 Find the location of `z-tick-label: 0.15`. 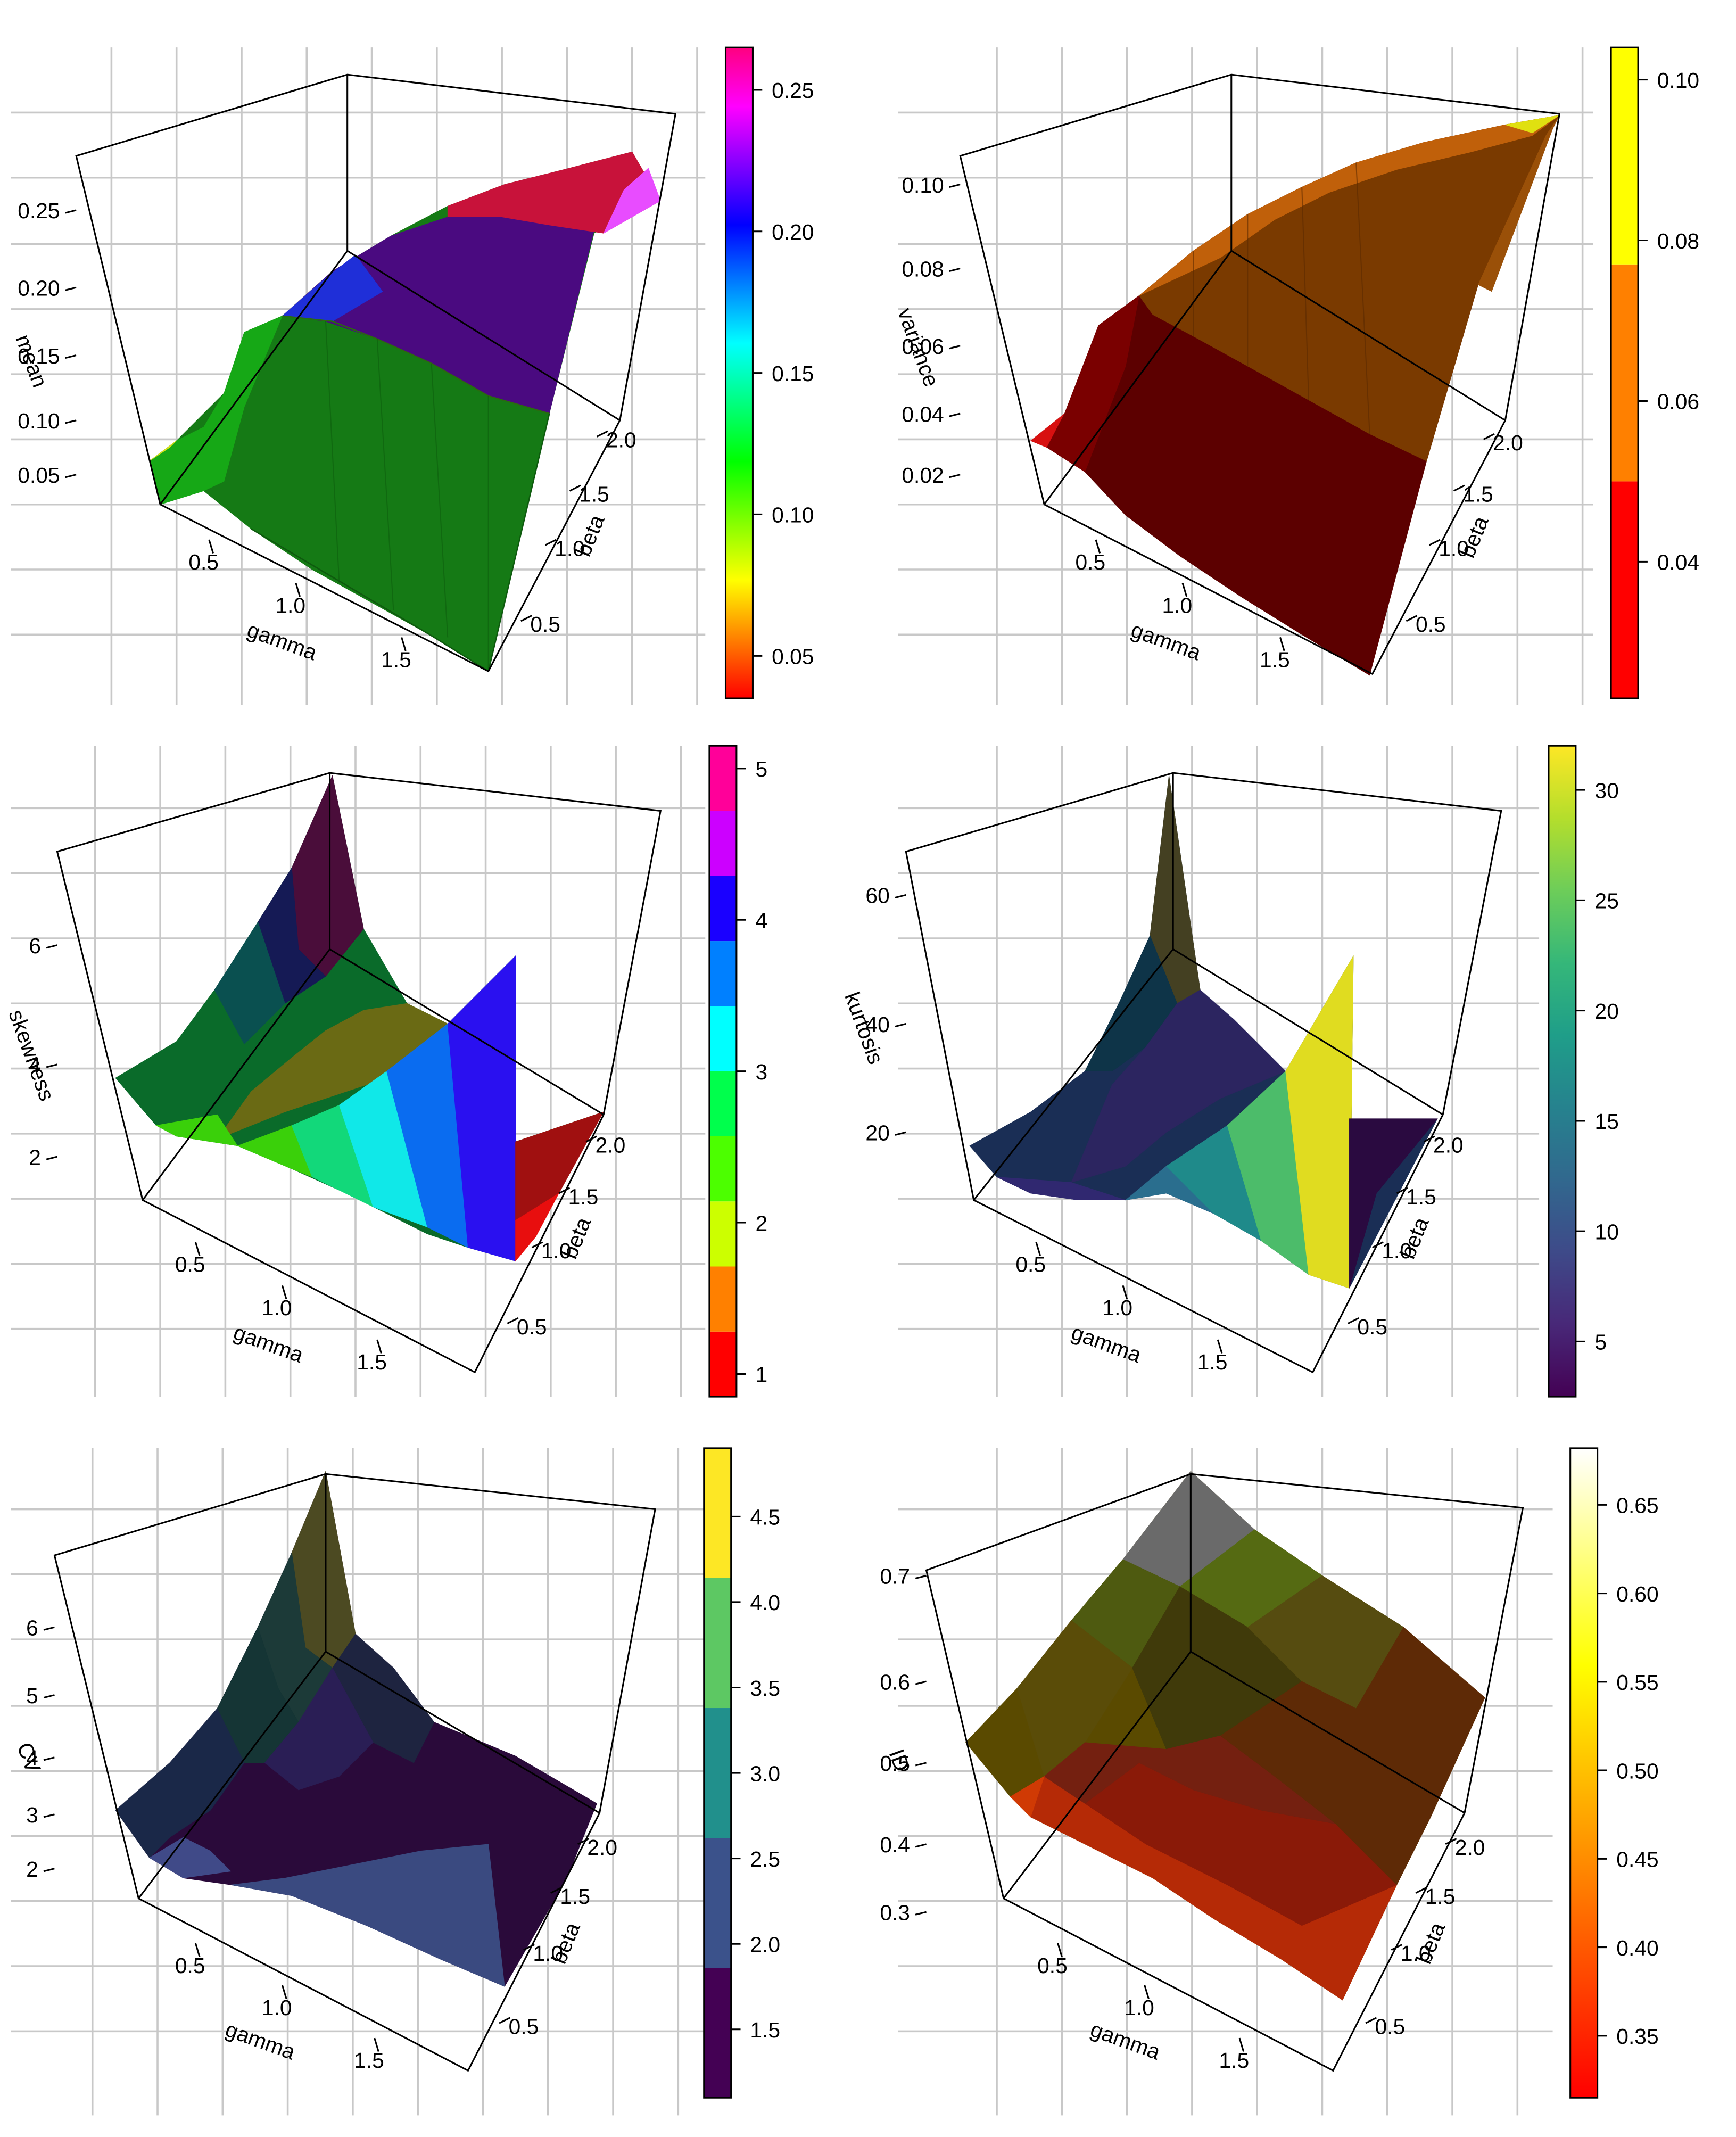

z-tick-label: 0.15 is located at coordinates (39, 356).